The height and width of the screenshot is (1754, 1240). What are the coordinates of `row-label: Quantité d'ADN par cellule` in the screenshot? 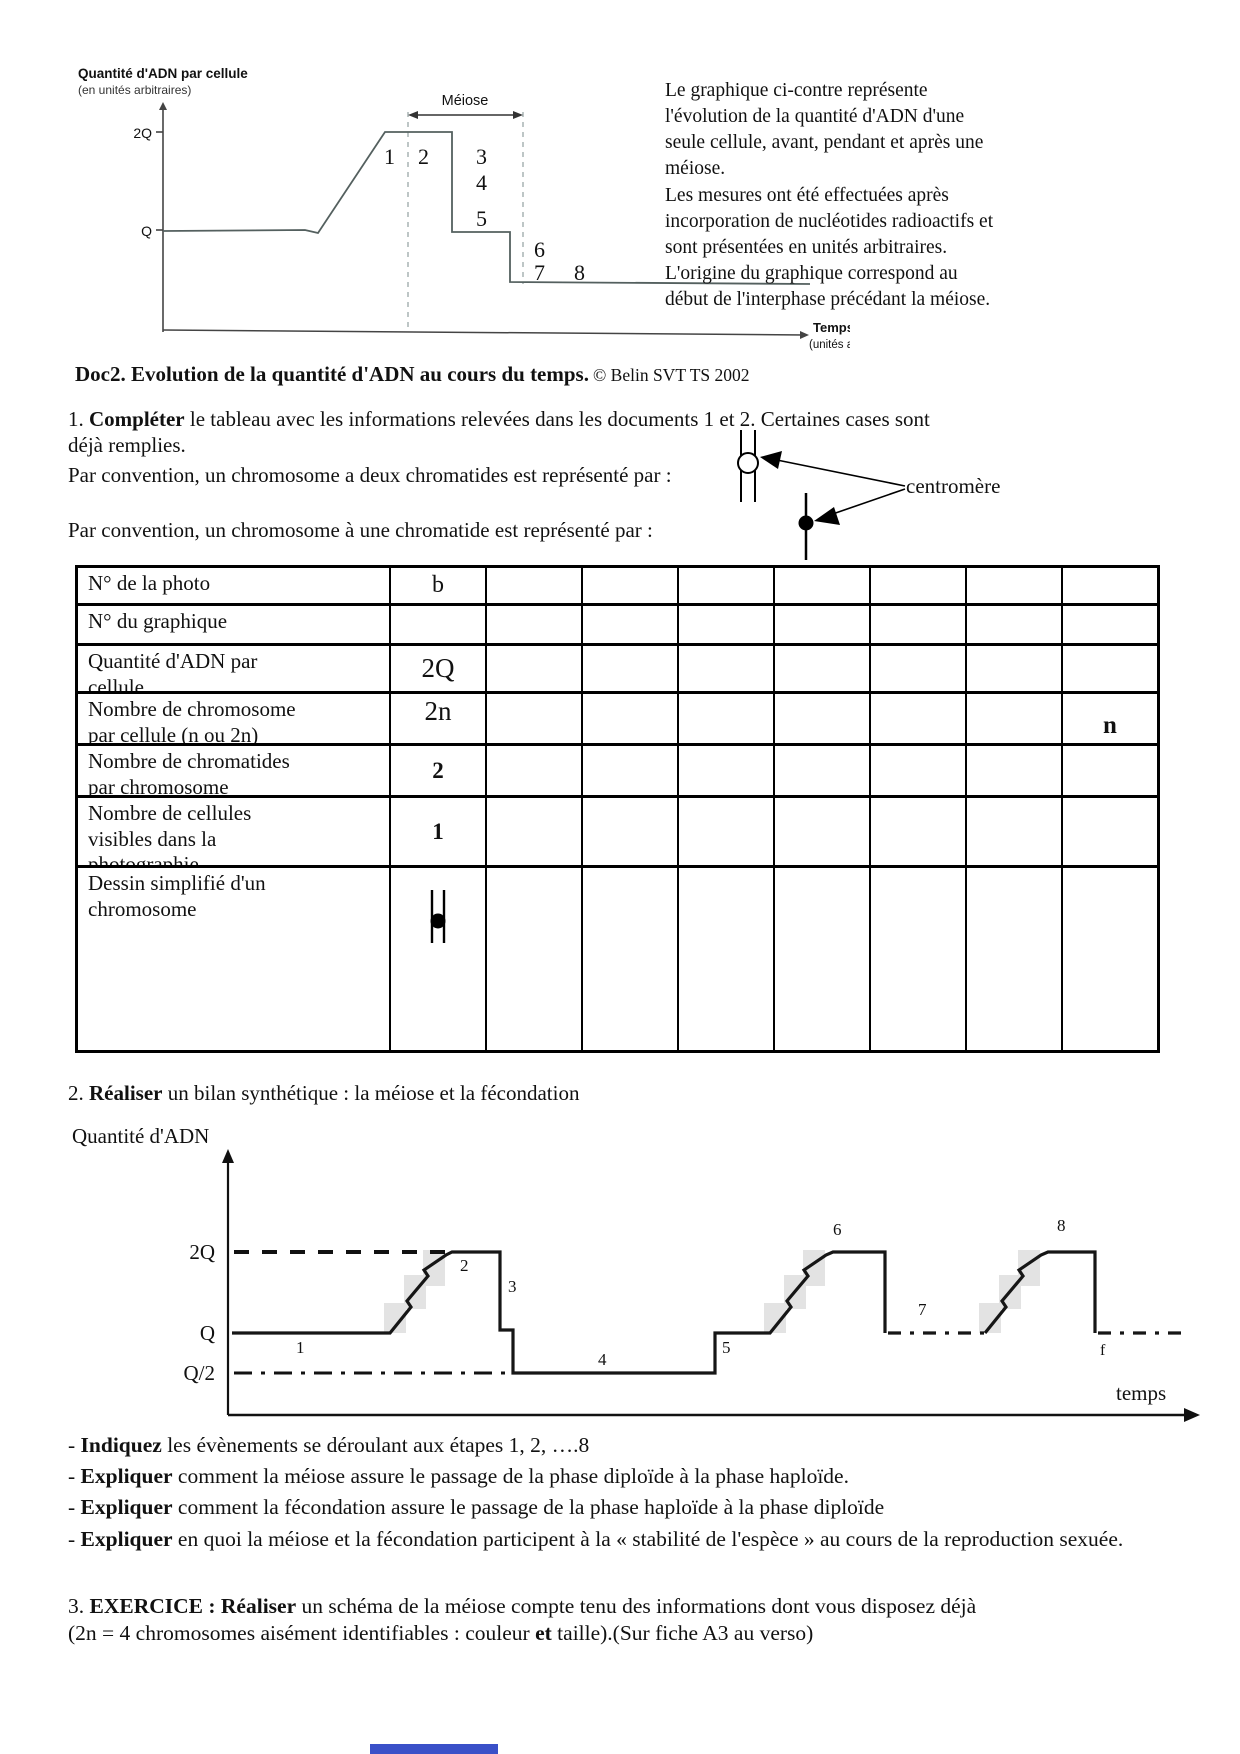 It's located at (234, 668).